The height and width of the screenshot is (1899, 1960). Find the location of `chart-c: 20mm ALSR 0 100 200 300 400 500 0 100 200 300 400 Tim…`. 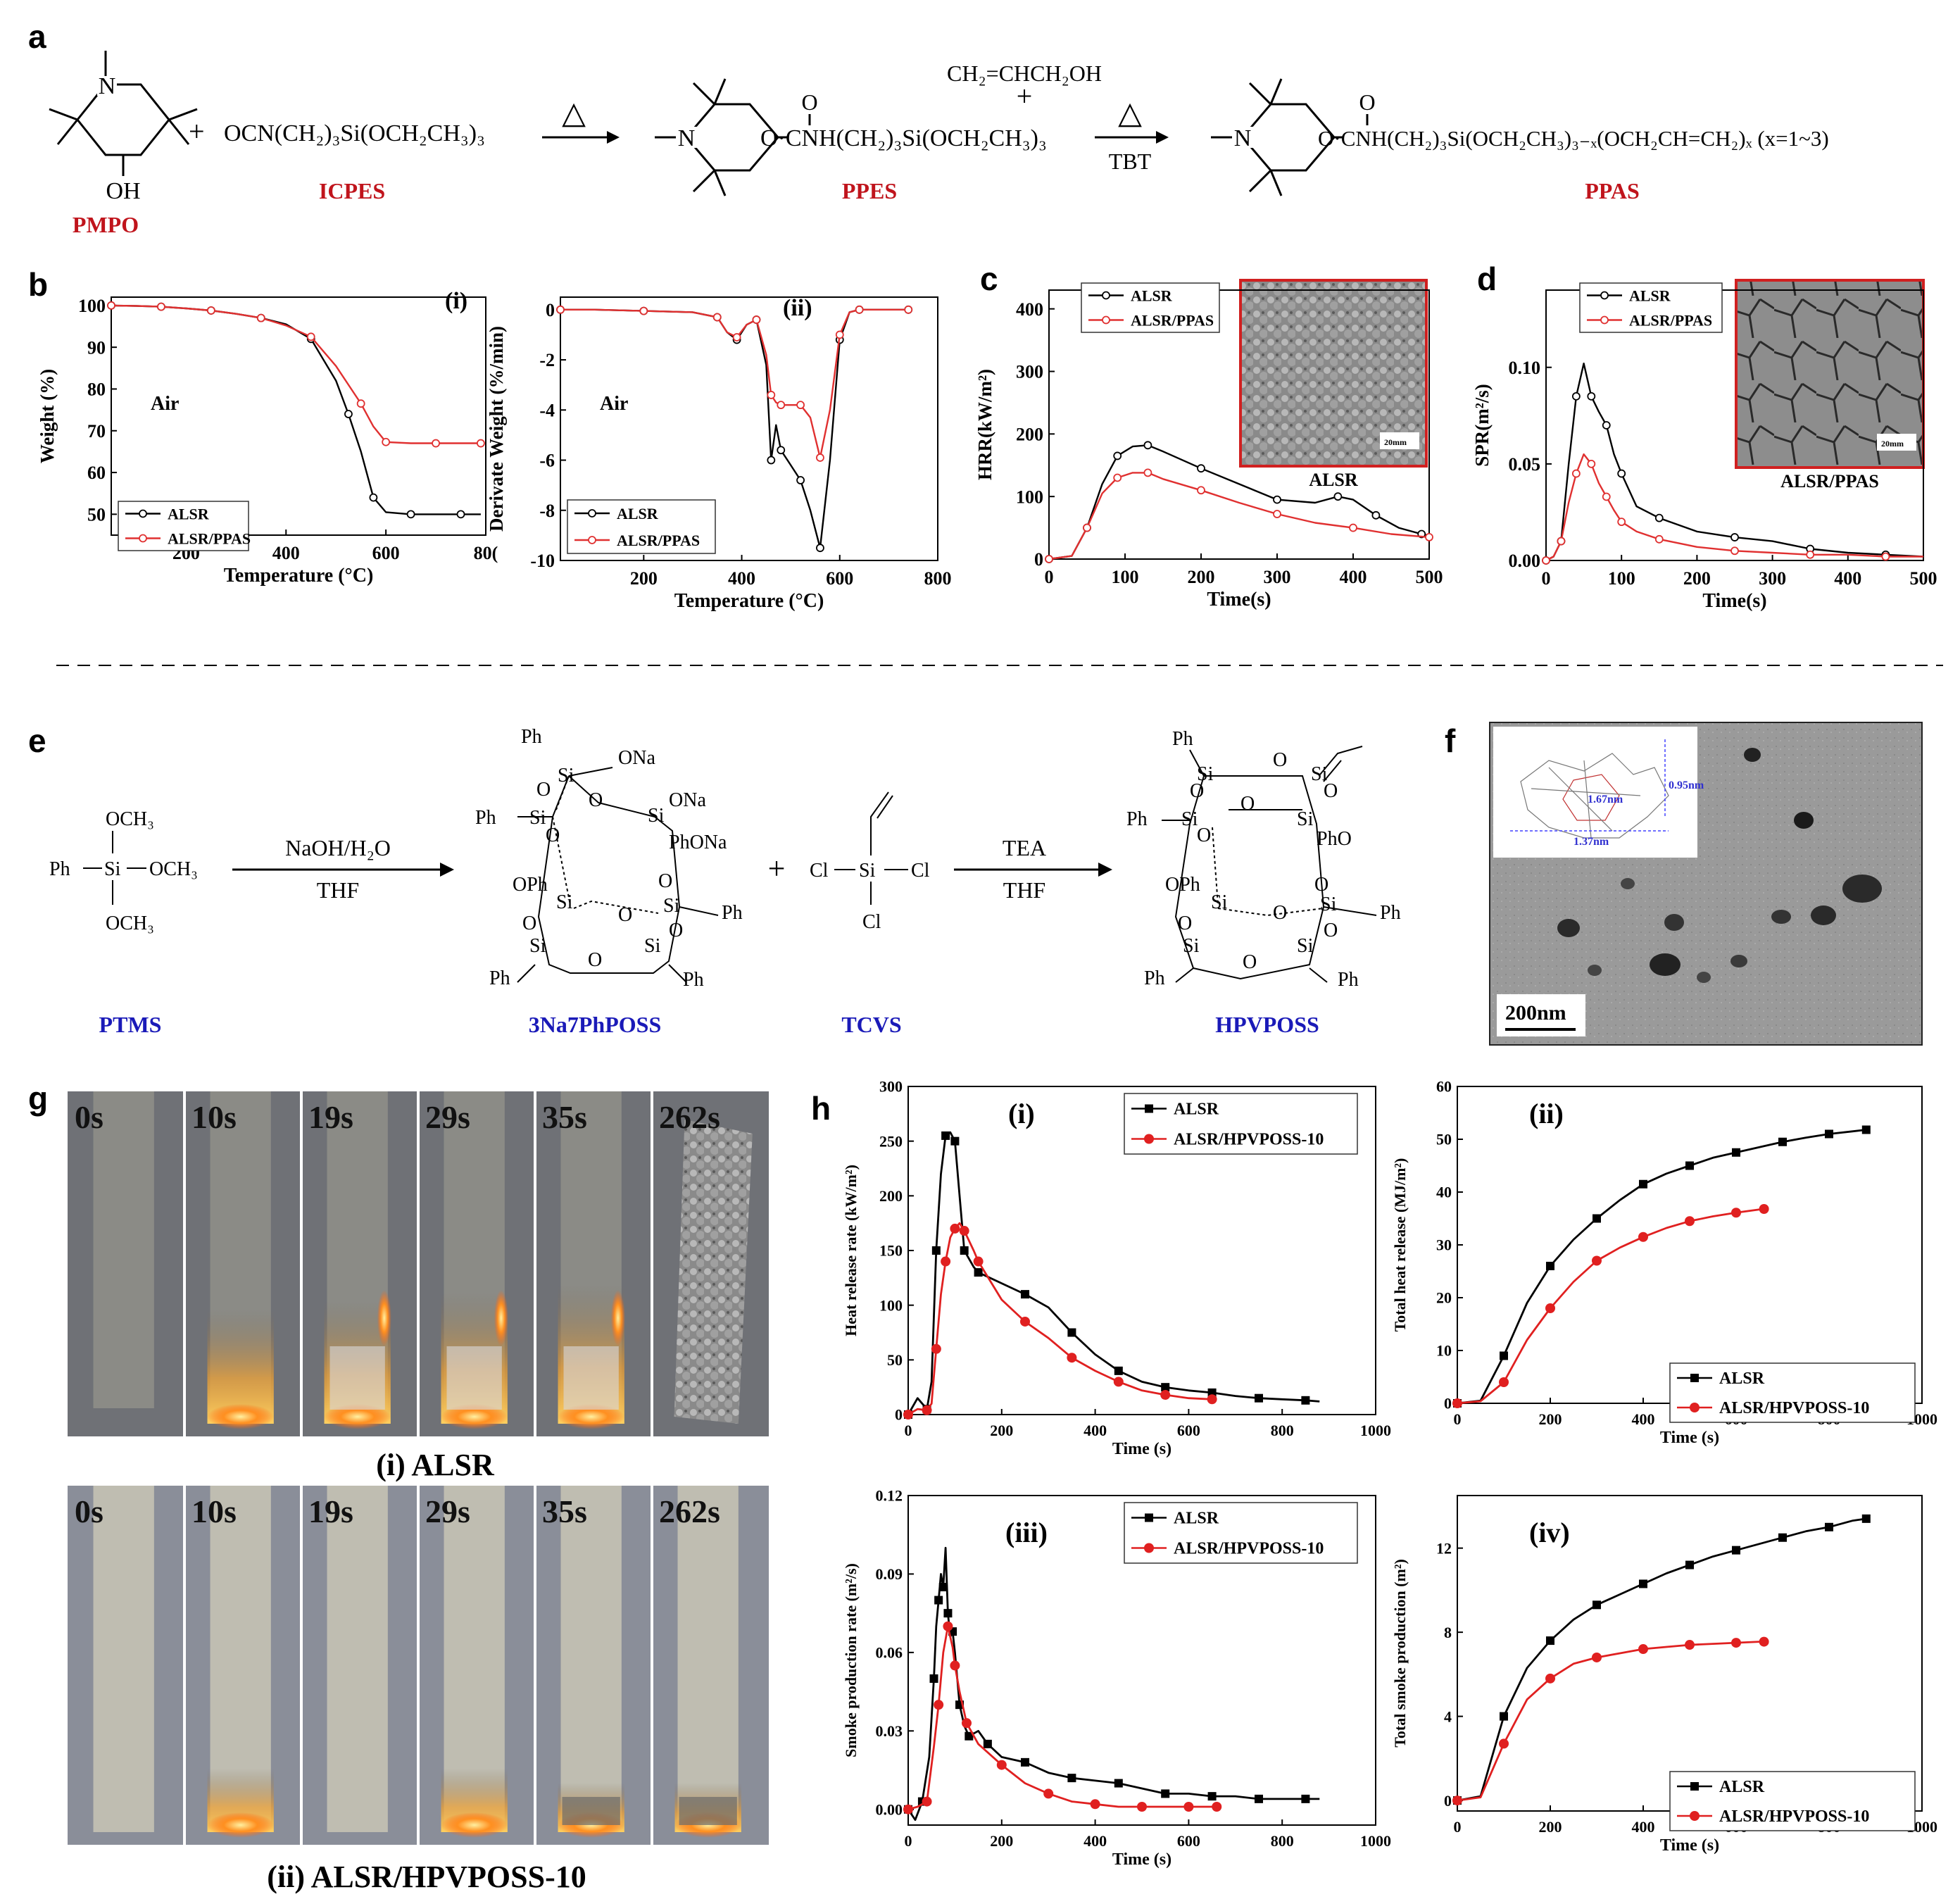

chart-c: 20mm ALSR 0 100 200 300 400 500 0 100 200 300 400 Tim… is located at coordinates (1208, 444).